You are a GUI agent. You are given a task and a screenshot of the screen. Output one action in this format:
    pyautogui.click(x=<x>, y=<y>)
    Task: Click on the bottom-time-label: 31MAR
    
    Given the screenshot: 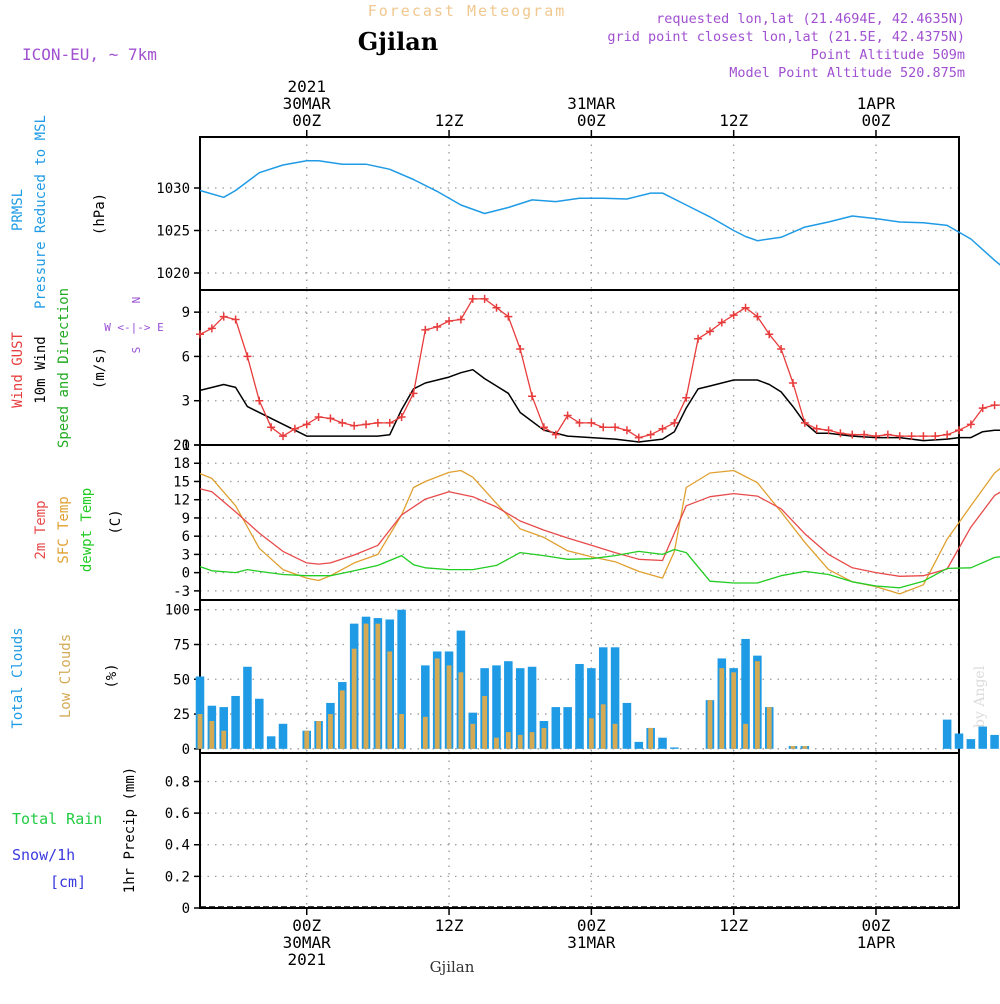 What is the action you would take?
    pyautogui.click(x=591, y=942)
    